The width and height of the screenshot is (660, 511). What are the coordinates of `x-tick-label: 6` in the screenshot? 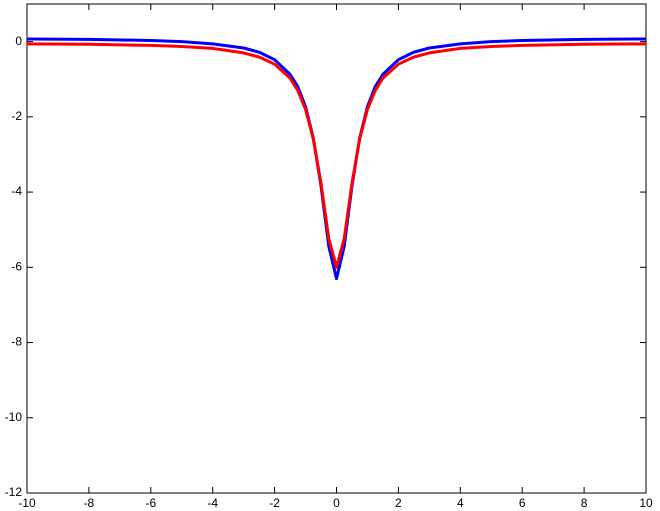 It's located at (522, 503).